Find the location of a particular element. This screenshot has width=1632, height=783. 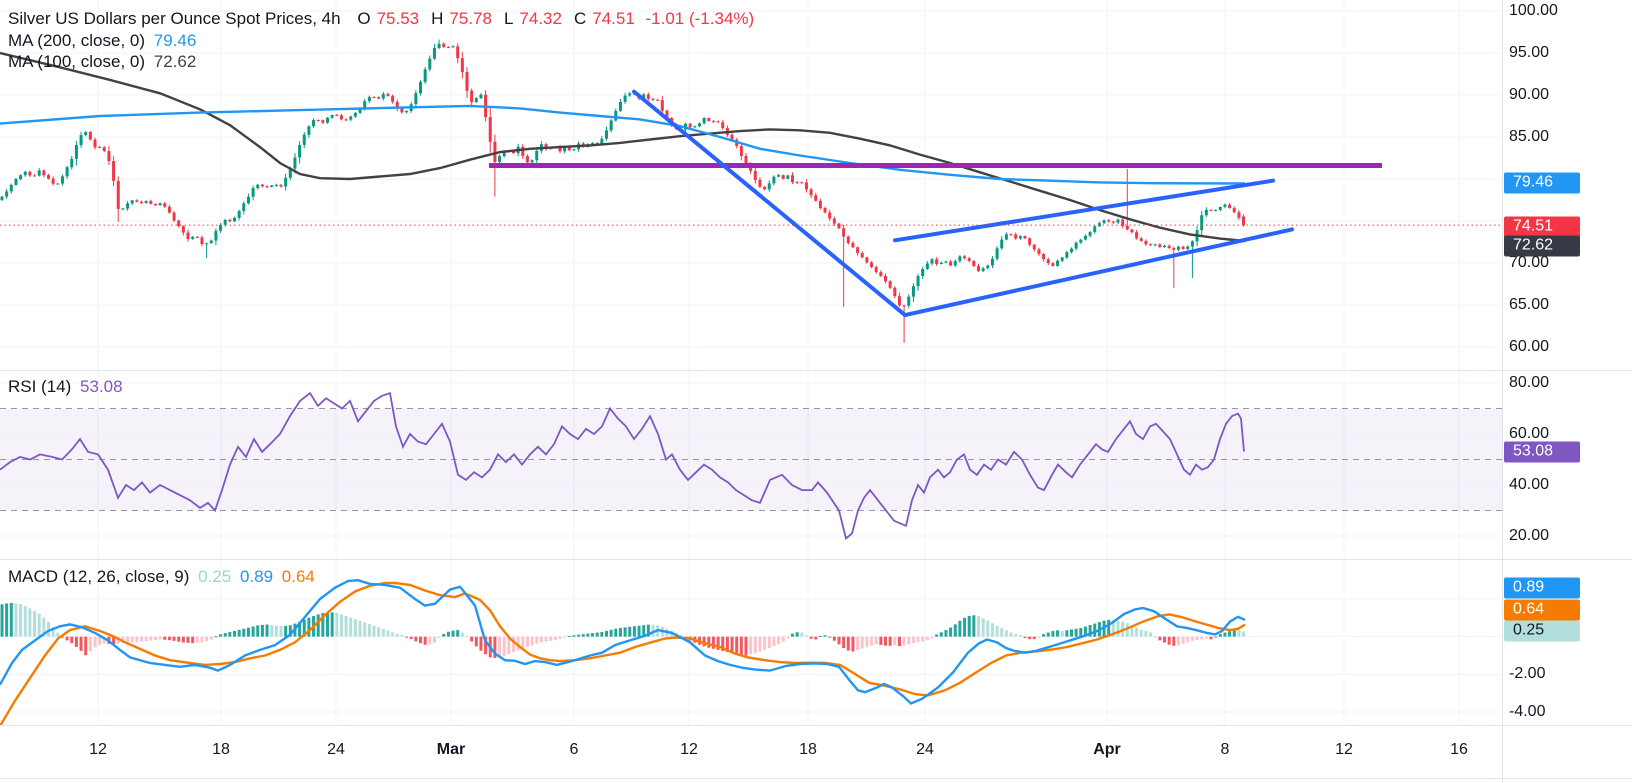

bottom-edge-line is located at coordinates (816, 778).